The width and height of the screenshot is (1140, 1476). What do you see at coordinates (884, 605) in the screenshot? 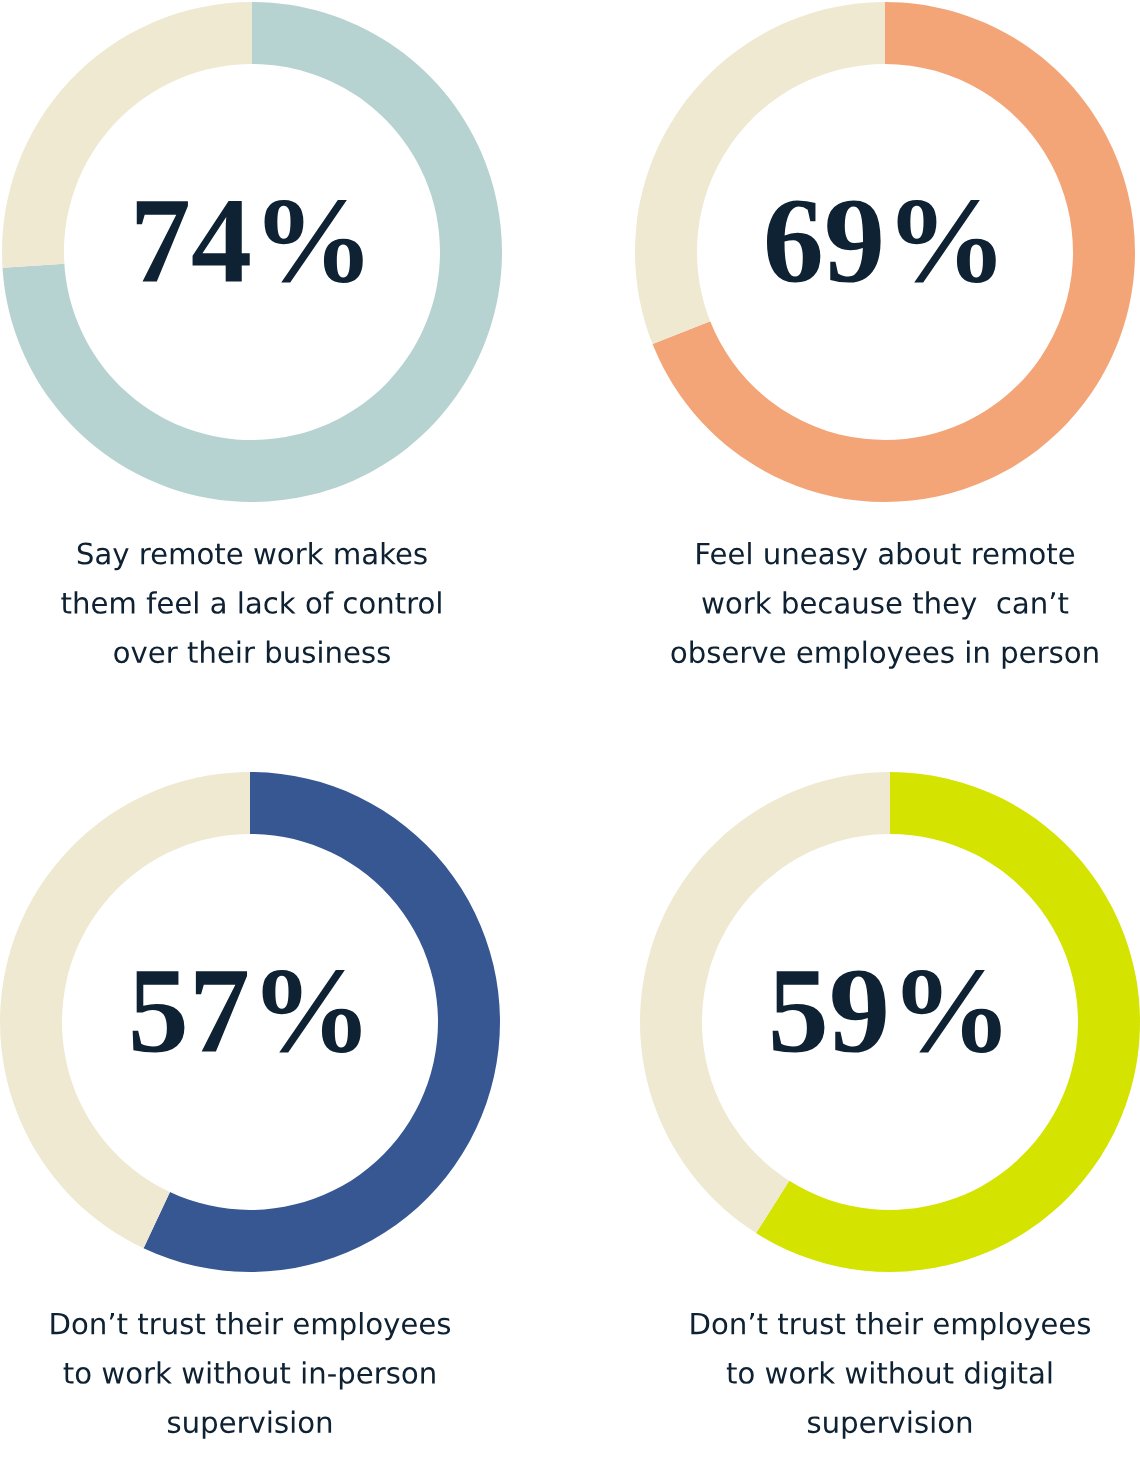
I see `text: Feel uneasy about remote work because they can’t observe employees in person` at bounding box center [884, 605].